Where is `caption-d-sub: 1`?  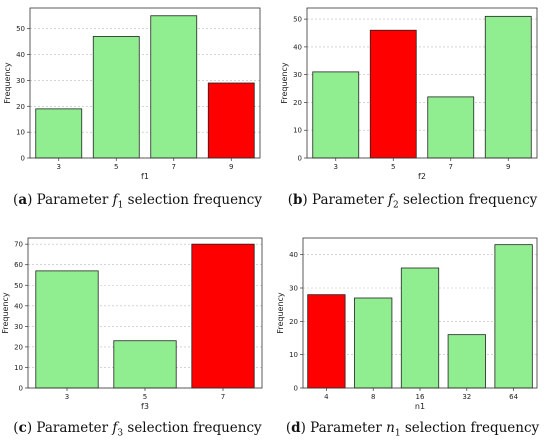 caption-d-sub: 1 is located at coordinates (397, 433).